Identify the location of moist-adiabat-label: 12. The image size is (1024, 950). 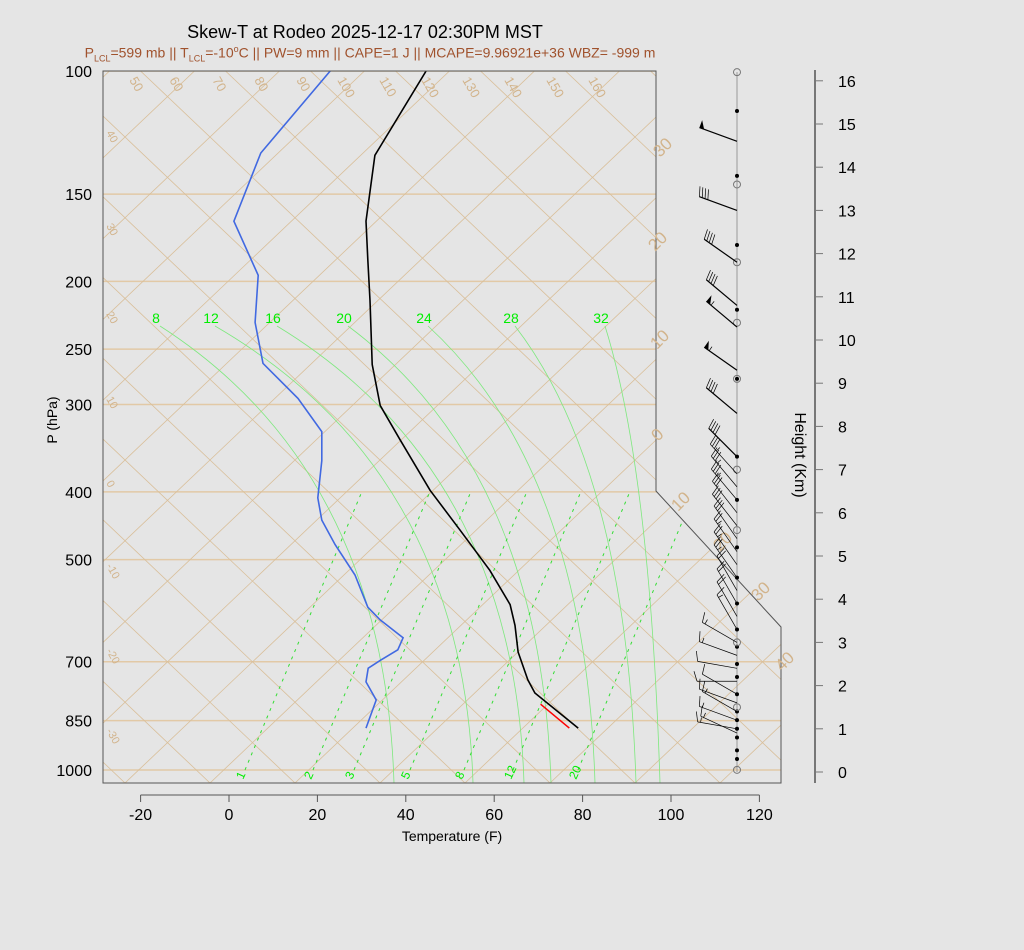
(211, 318).